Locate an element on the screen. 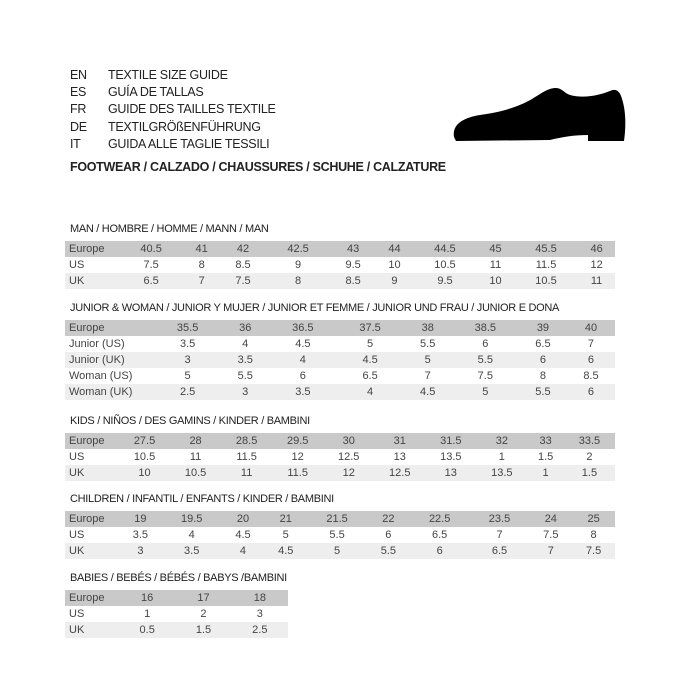 The width and height of the screenshot is (700, 700). size-cell: 43 is located at coordinates (353, 249).